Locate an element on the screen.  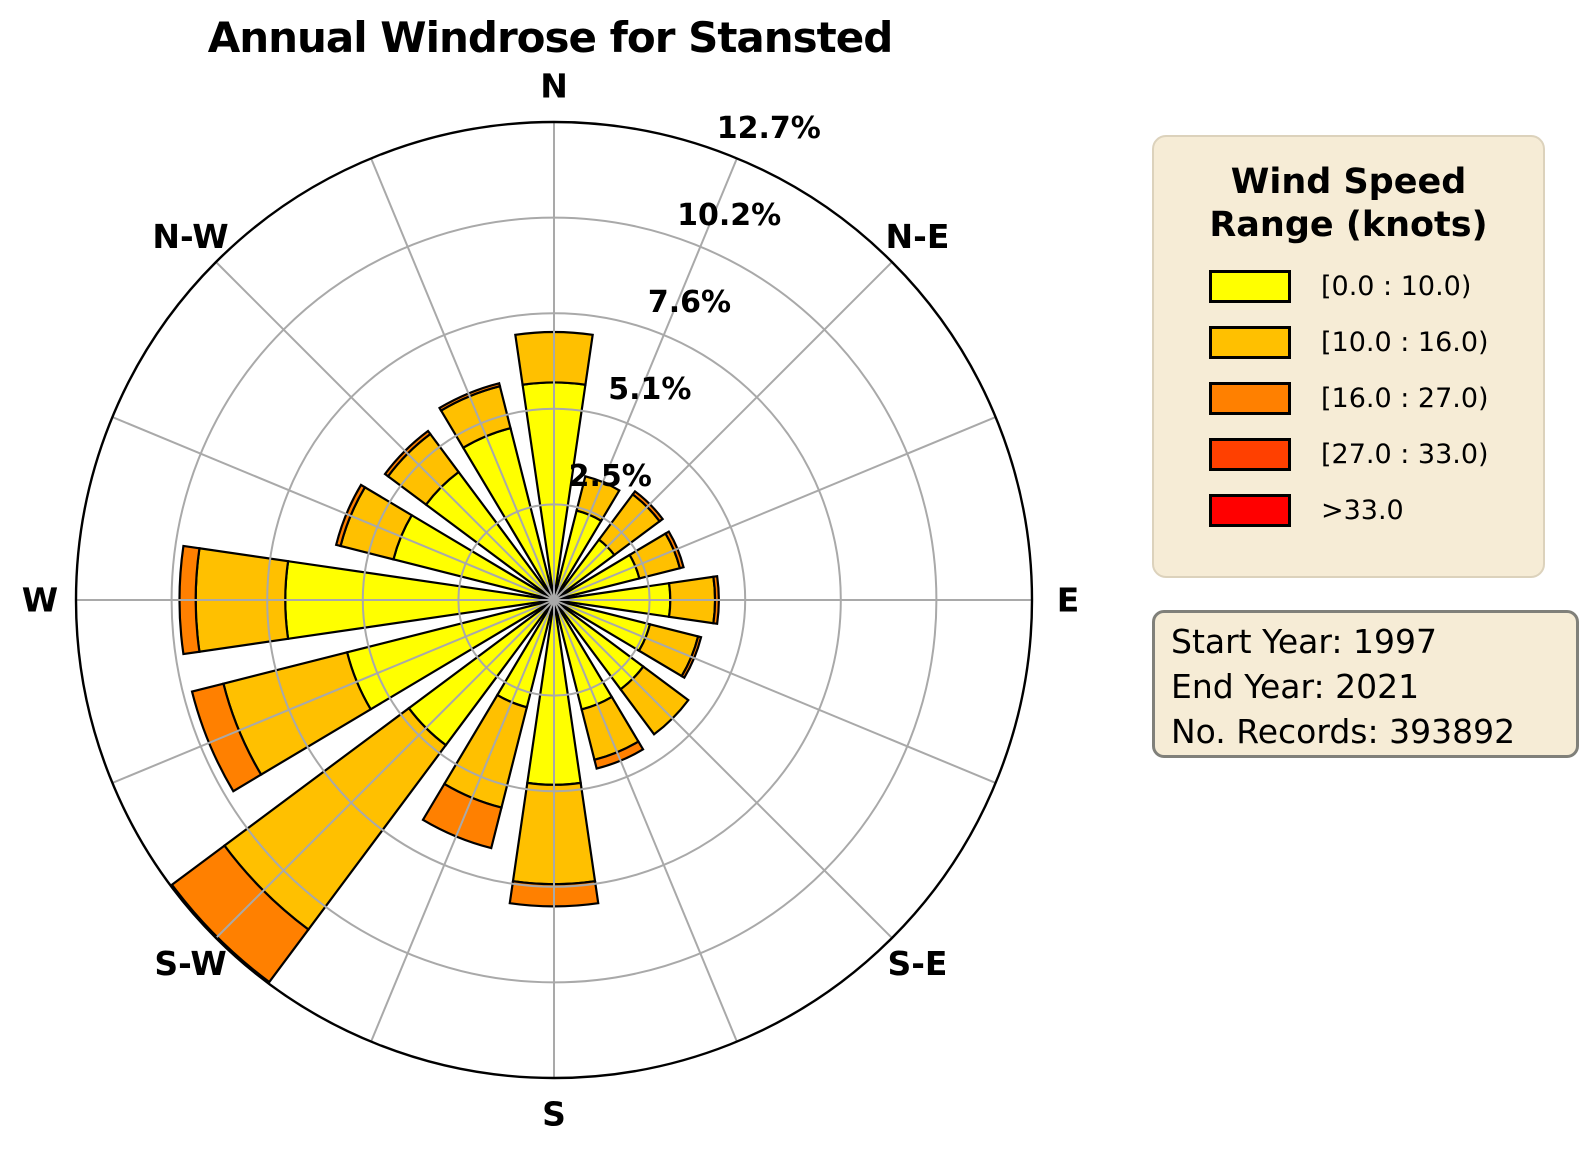
grid-radial-202.5 is located at coordinates (462, 820).